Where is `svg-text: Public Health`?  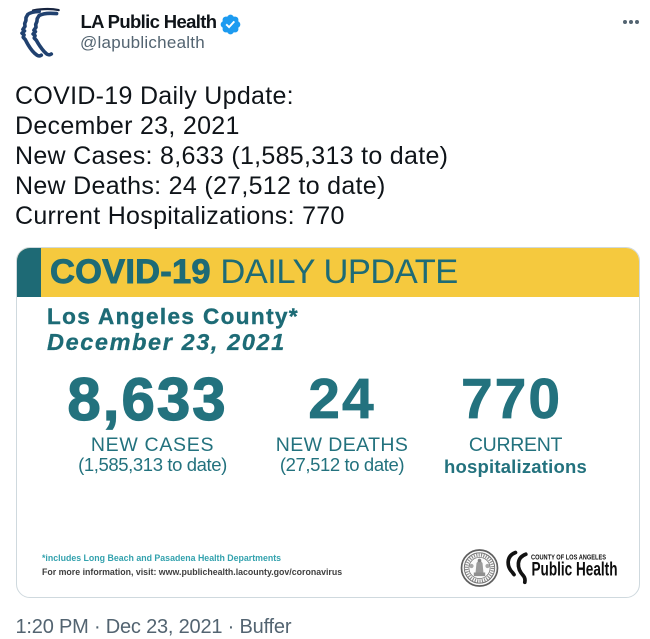
svg-text: Public Health is located at coordinates (575, 570).